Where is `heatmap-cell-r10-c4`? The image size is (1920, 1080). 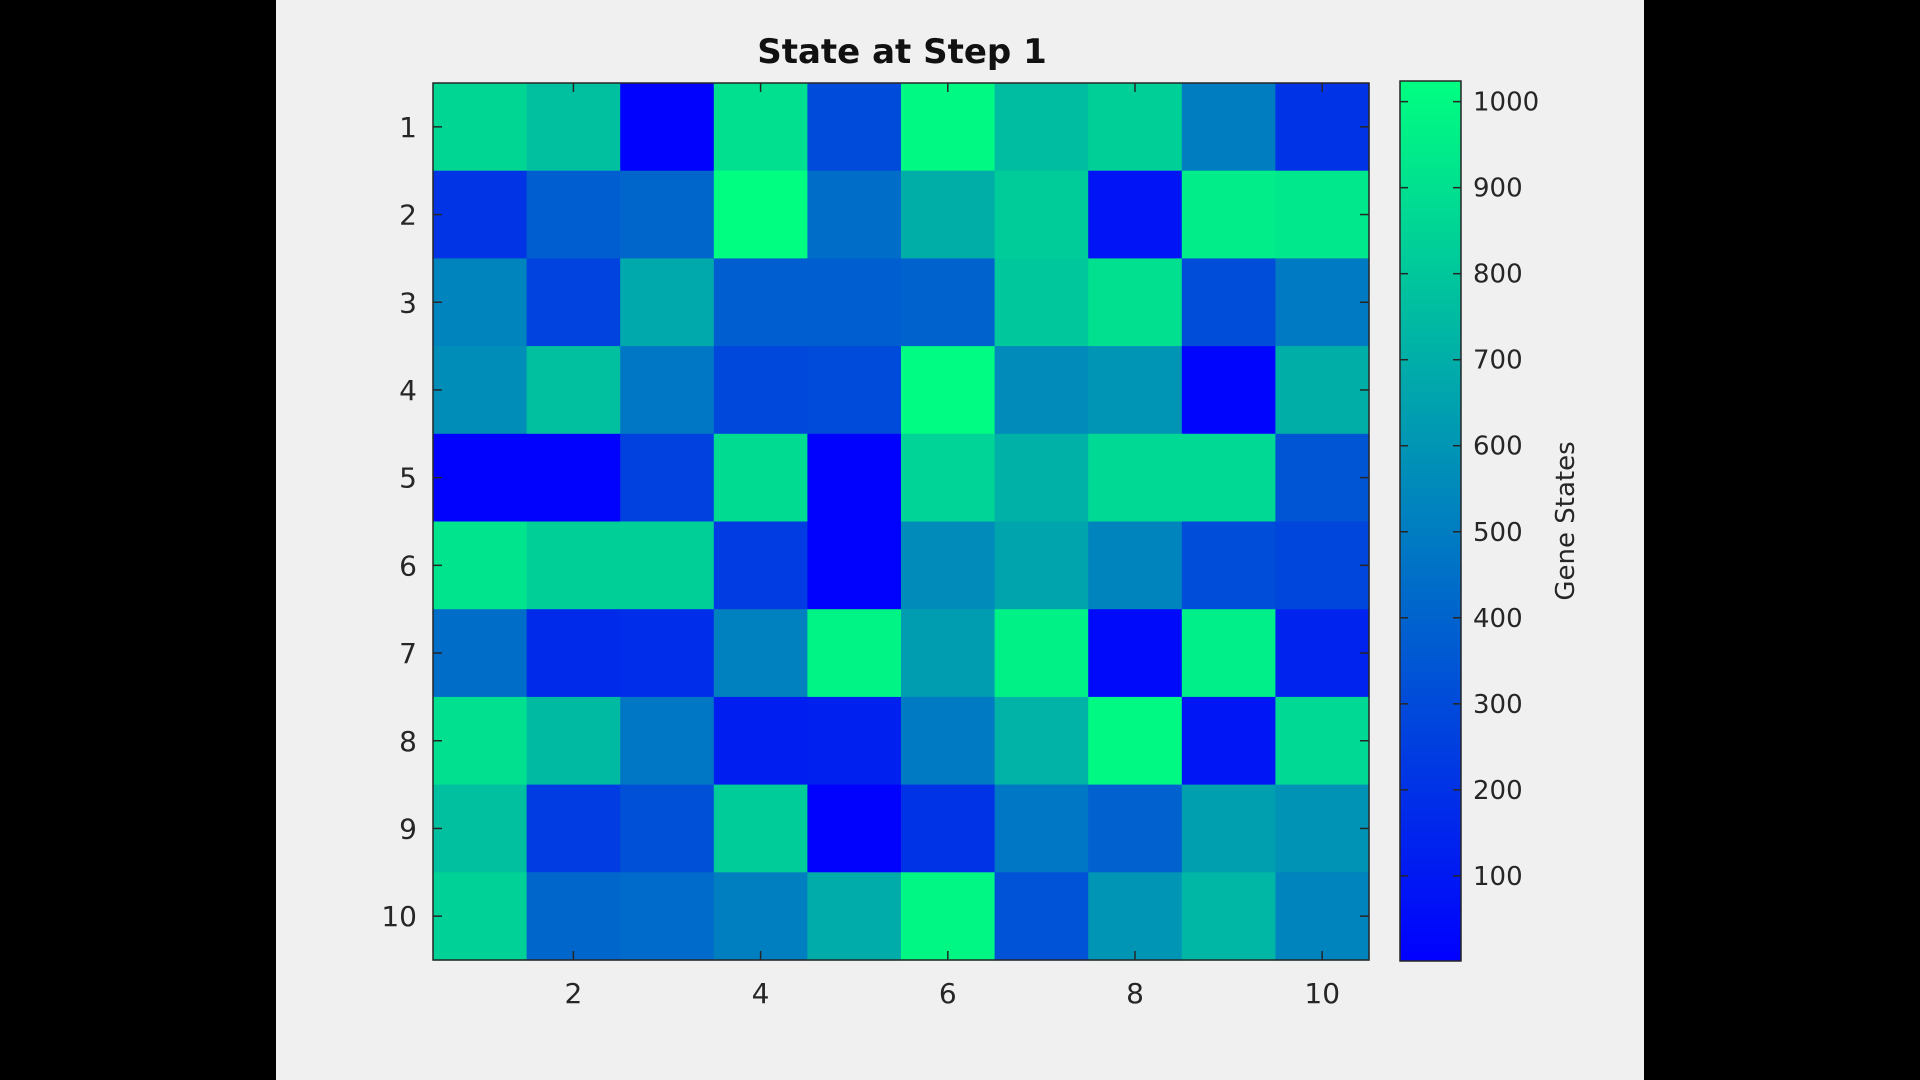
heatmap-cell-r10-c4 is located at coordinates (760, 916).